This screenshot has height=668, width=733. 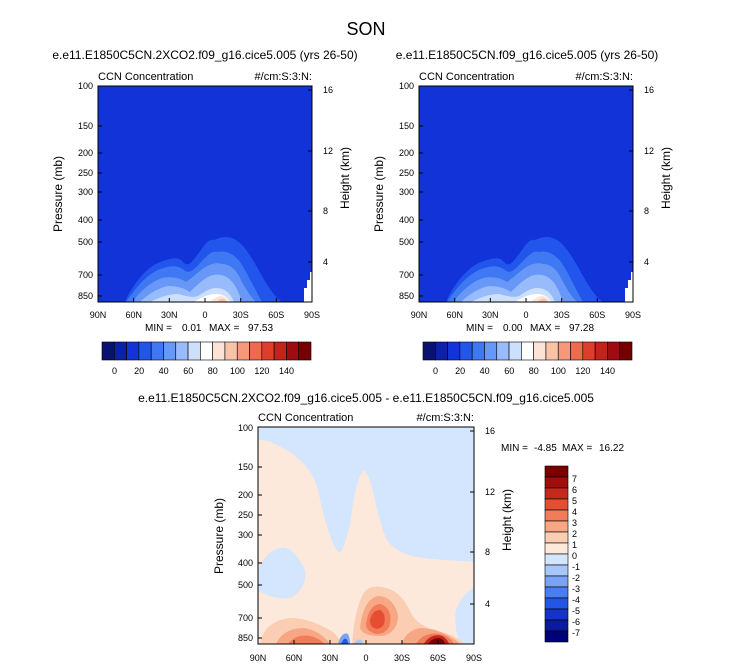 What do you see at coordinates (205, 300) in the screenshot?
I see `panel-1-x-ticks` at bounding box center [205, 300].